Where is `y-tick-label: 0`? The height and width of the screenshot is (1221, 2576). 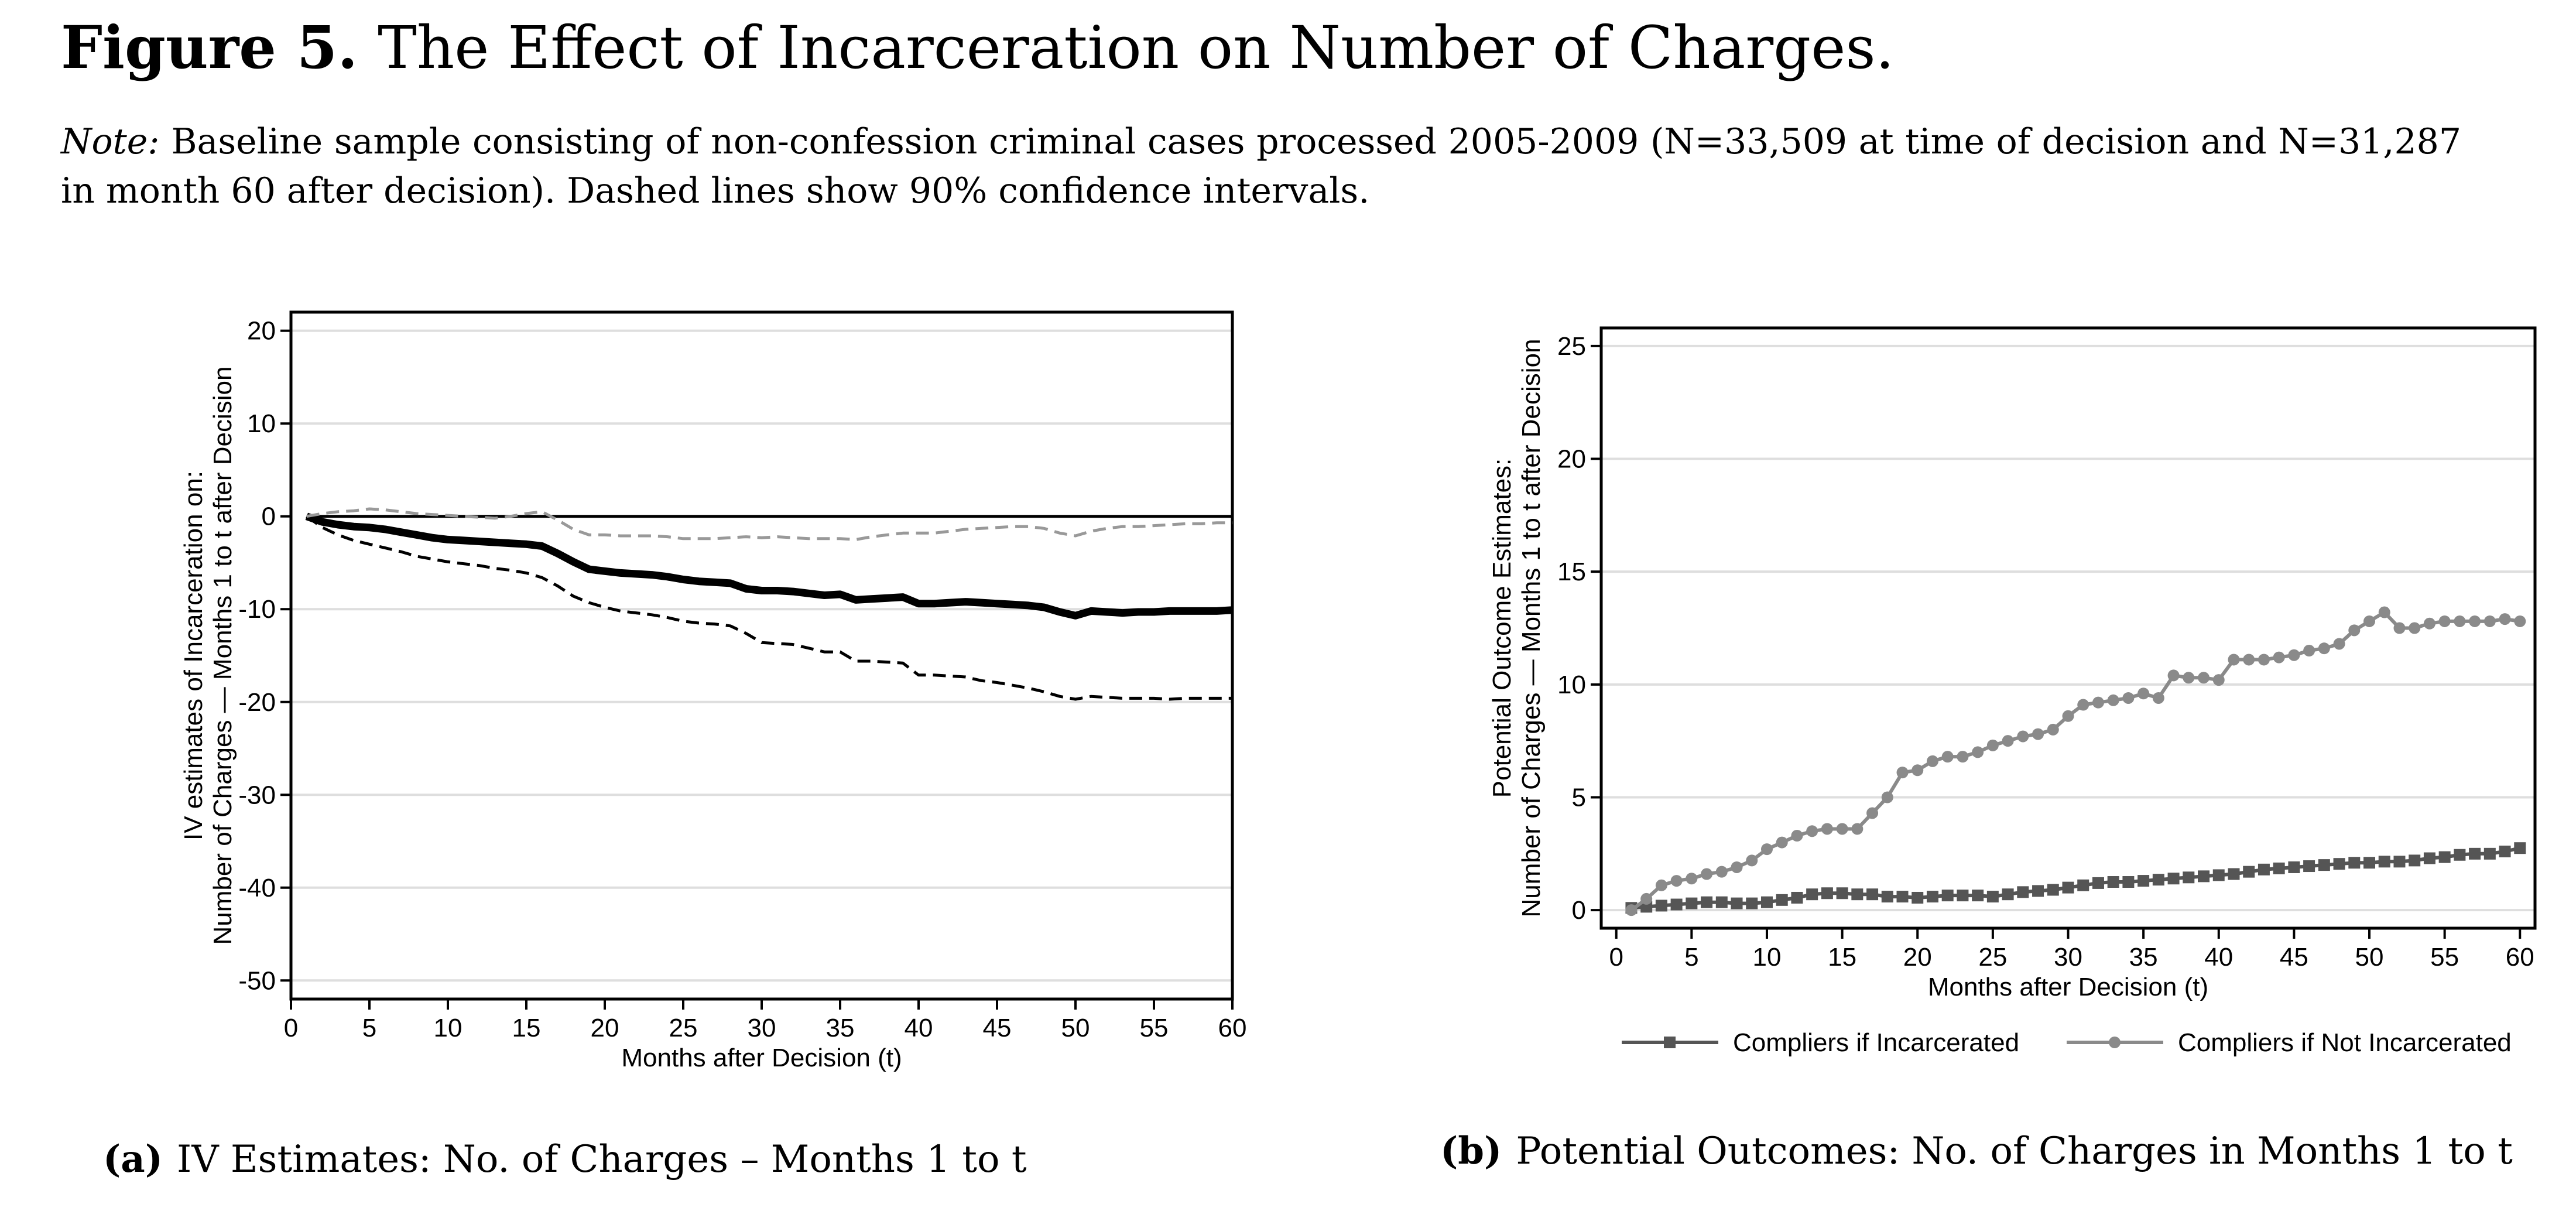 y-tick-label: 0 is located at coordinates (269, 516).